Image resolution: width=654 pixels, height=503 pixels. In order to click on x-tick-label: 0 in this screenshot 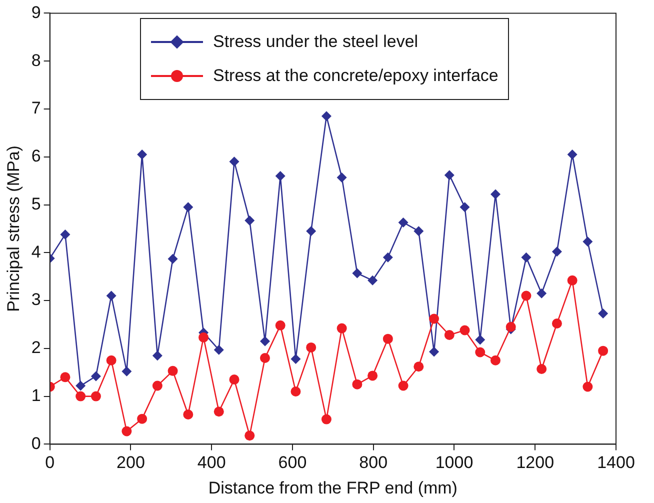, I will do `click(50, 462)`.